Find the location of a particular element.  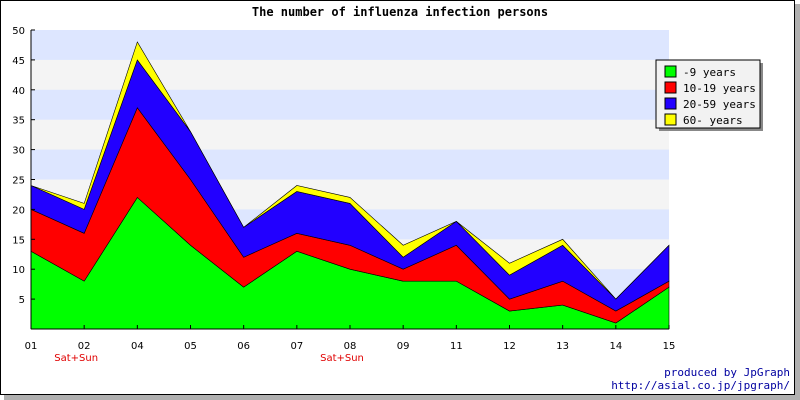

x-tick-label: 07 is located at coordinates (296, 346).